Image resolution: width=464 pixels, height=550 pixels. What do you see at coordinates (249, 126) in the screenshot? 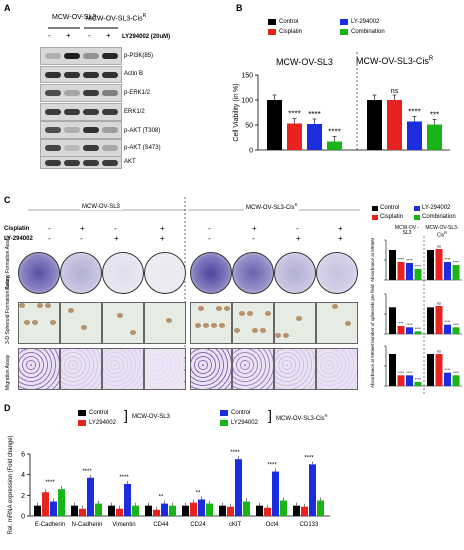
I see `tick-label-b: 50` at bounding box center [249, 126].